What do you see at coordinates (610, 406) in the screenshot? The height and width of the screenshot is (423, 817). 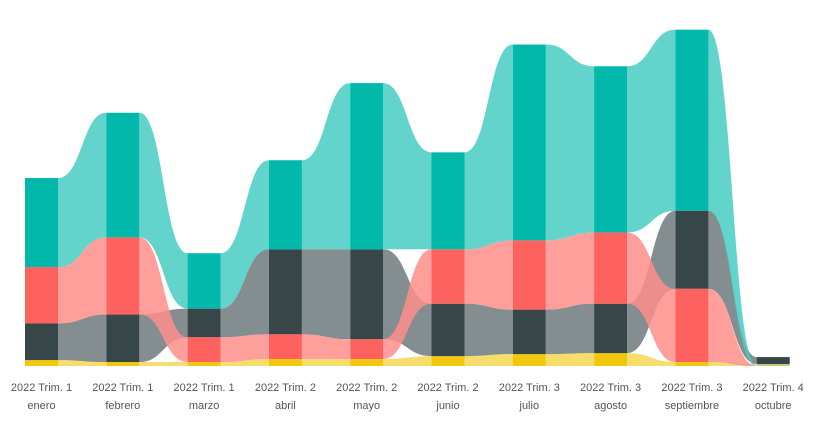 I see `x-tick-label-month: agosto` at bounding box center [610, 406].